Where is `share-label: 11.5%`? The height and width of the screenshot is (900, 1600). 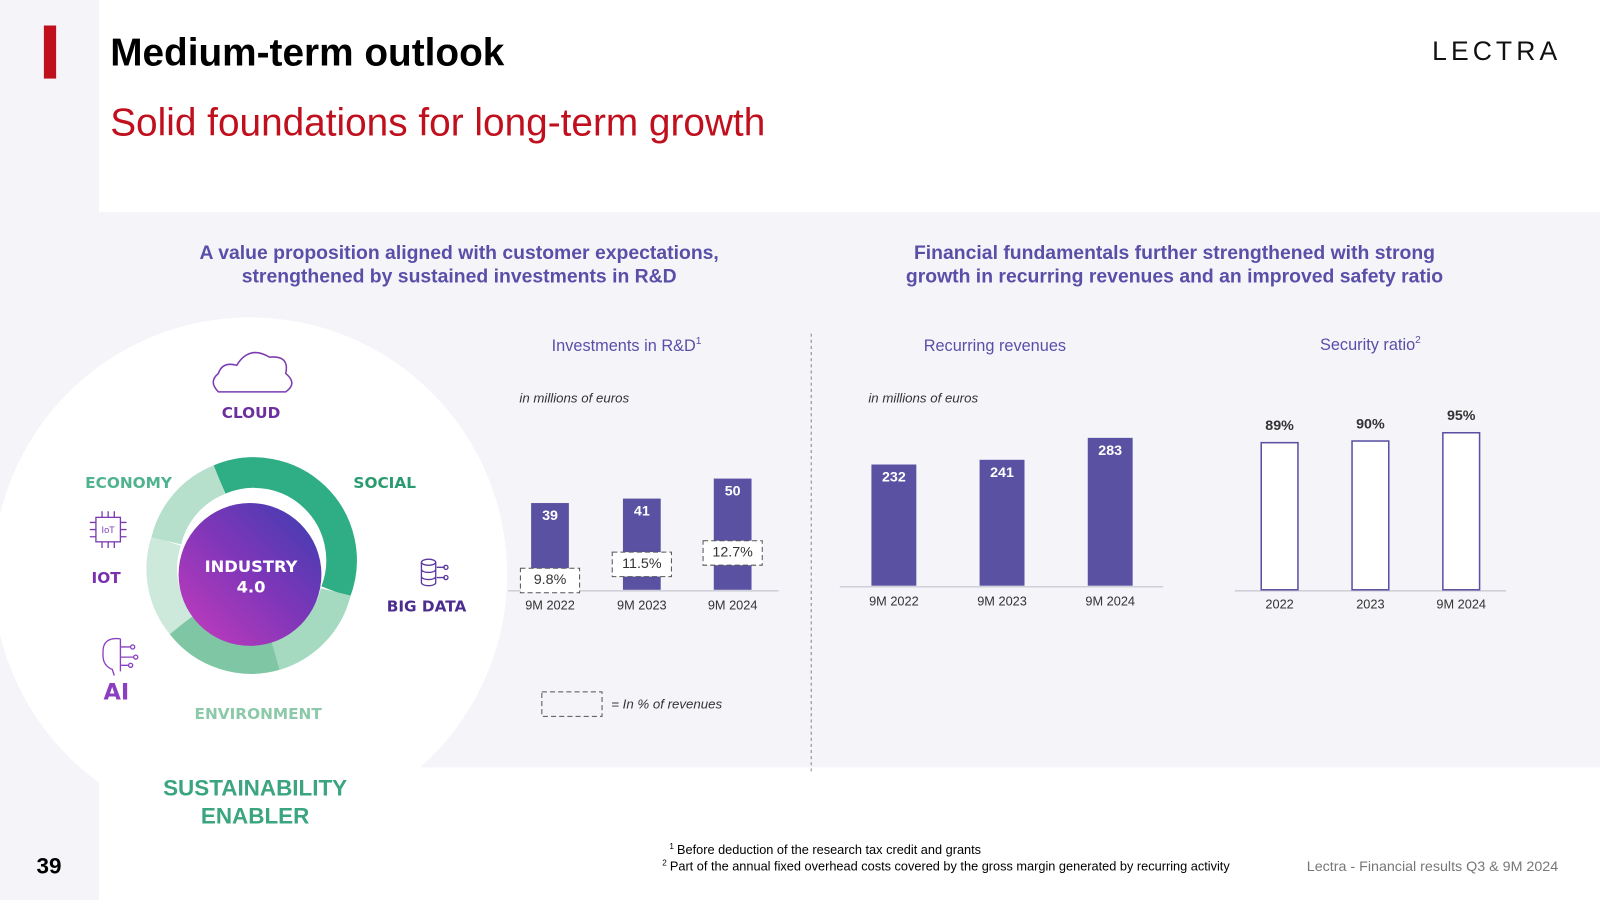
share-label: 11.5% is located at coordinates (642, 564).